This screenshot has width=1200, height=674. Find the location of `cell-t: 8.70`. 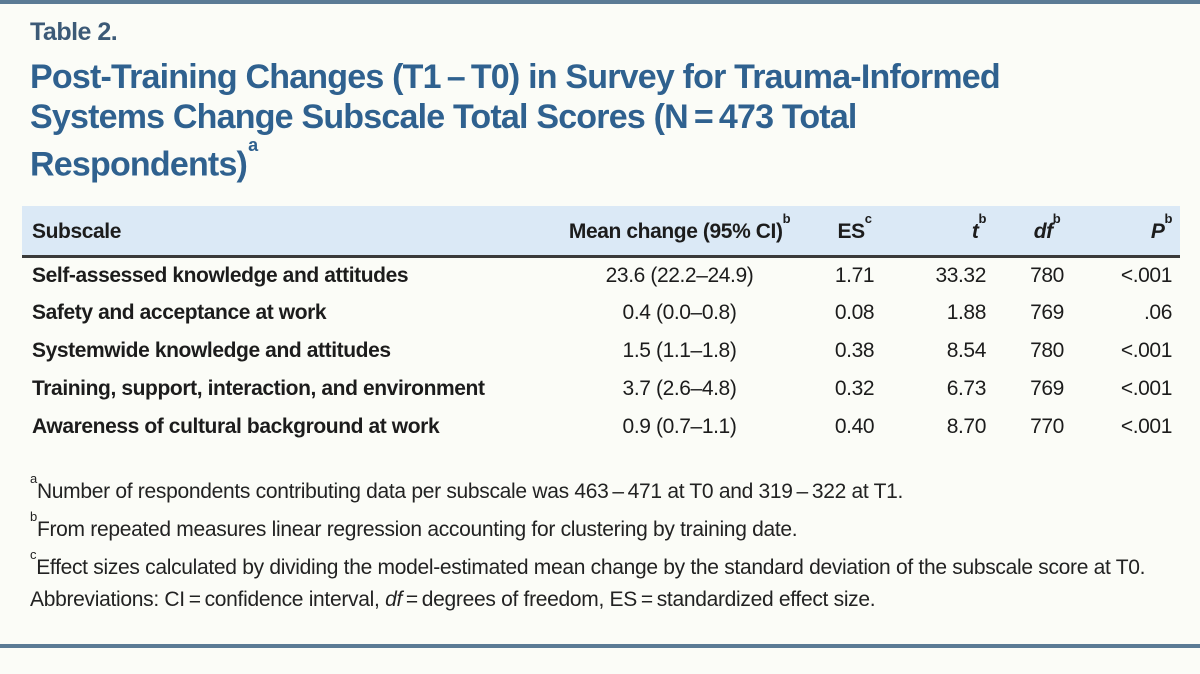

cell-t: 8.70 is located at coordinates (966, 427).